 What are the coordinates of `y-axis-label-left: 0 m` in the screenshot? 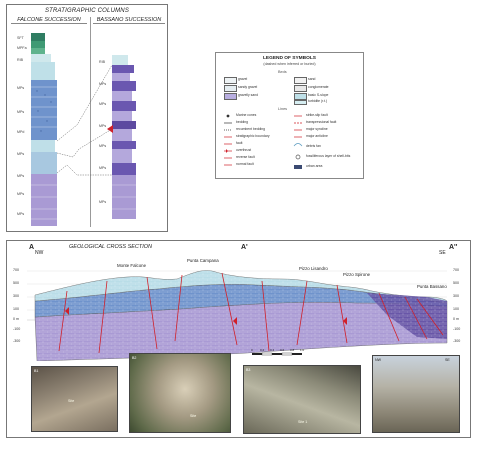 It's located at (16, 319).